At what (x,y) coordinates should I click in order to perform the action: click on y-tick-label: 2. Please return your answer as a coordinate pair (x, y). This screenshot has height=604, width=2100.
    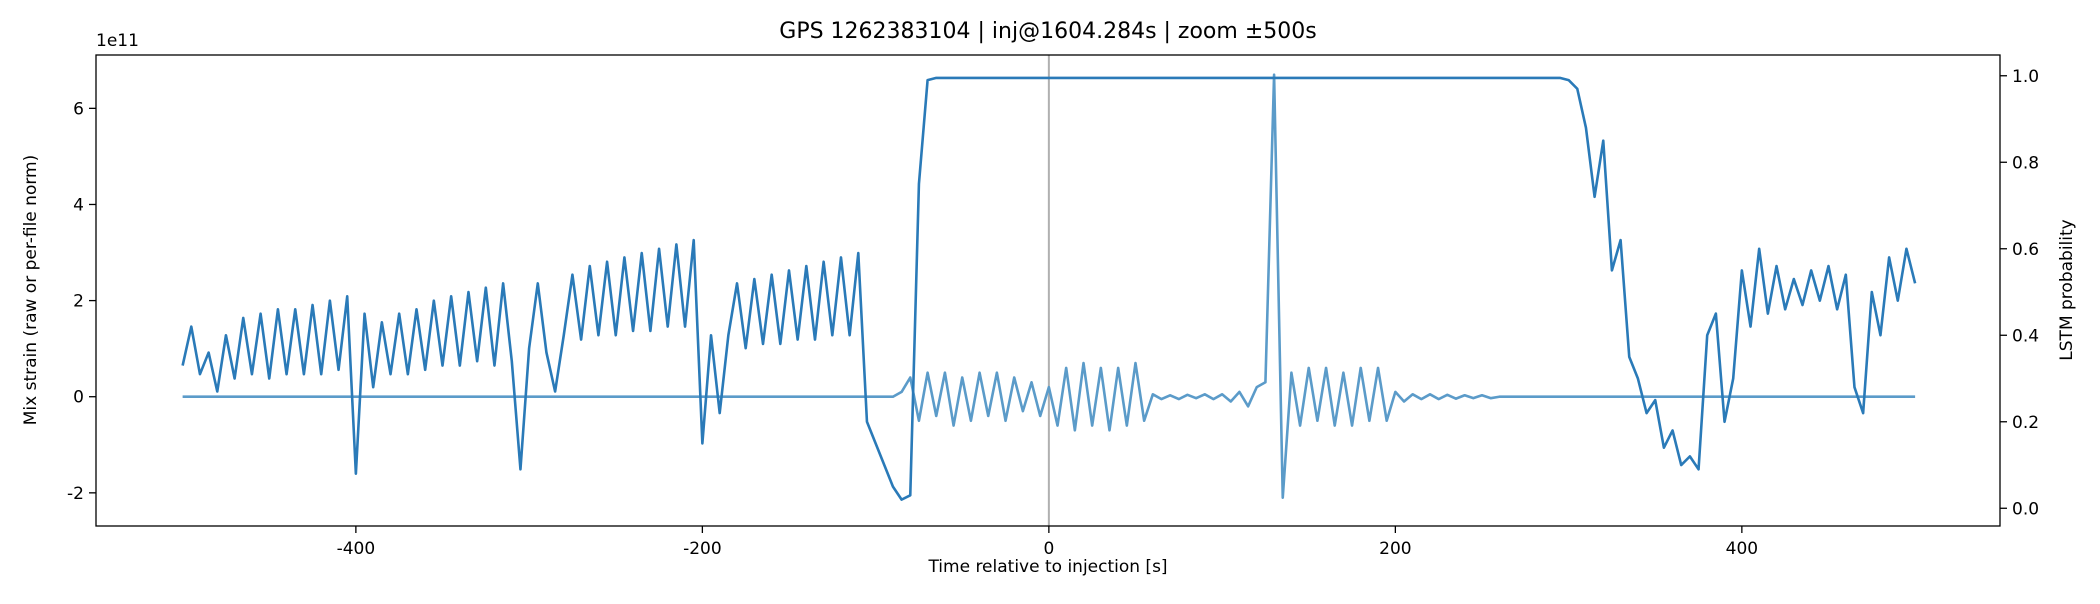
    Looking at the image, I should click on (78, 302).